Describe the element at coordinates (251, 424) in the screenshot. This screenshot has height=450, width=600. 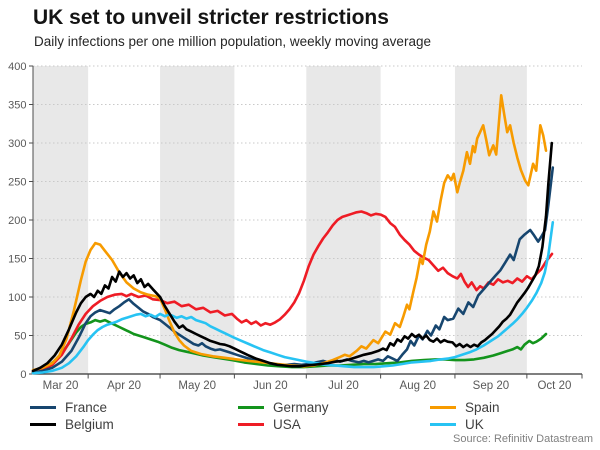
I see `usa-line-swatch` at that location.